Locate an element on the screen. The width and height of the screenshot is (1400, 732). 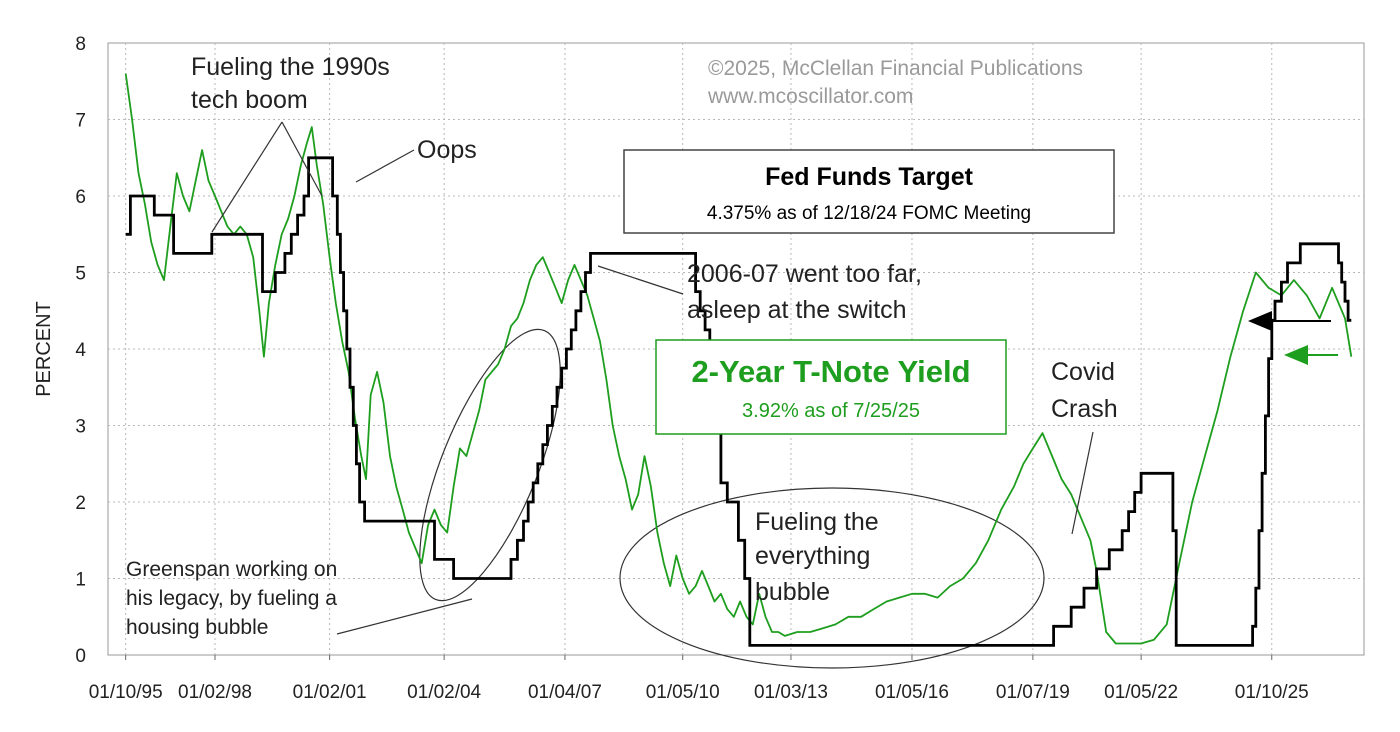
fed-funds-arrow-icon is located at coordinates (1289, 321).